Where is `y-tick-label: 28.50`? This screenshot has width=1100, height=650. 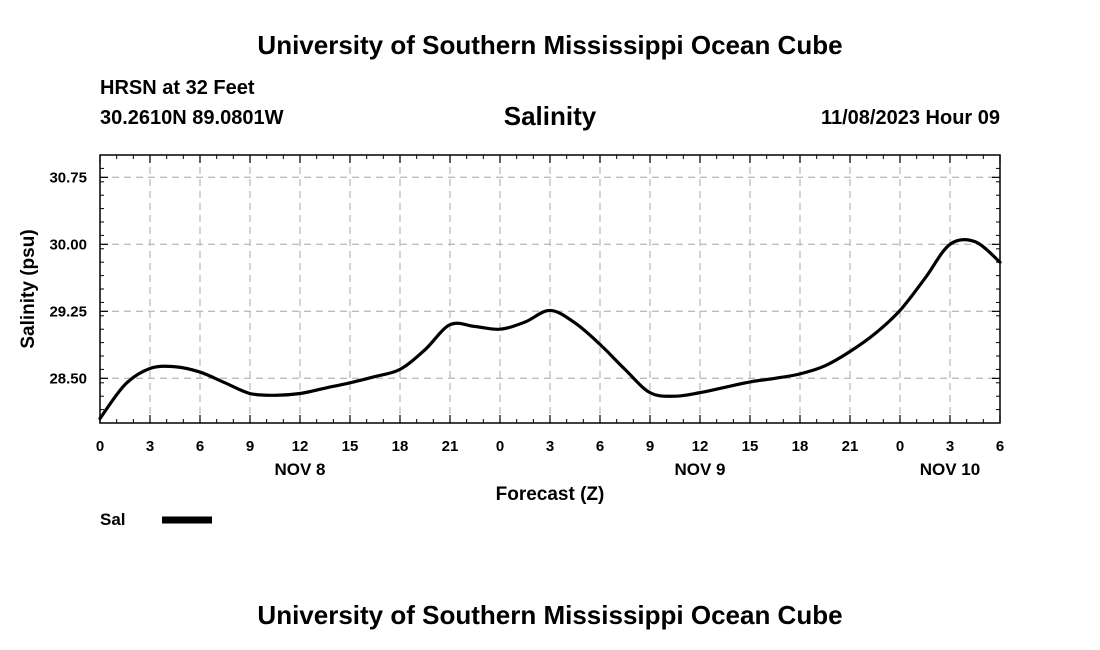
y-tick-label: 28.50 is located at coordinates (68, 378).